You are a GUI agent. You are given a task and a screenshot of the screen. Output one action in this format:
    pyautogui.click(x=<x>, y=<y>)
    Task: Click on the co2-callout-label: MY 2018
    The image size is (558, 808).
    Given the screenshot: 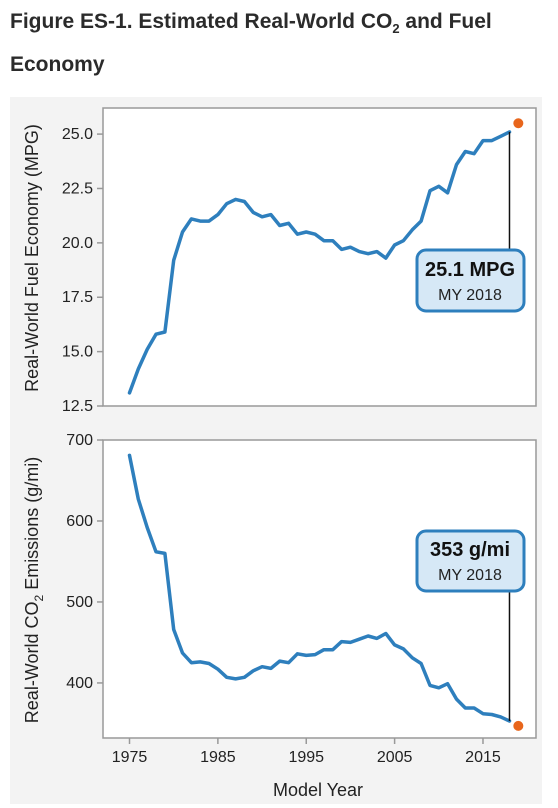 What is the action you would take?
    pyautogui.click(x=470, y=575)
    